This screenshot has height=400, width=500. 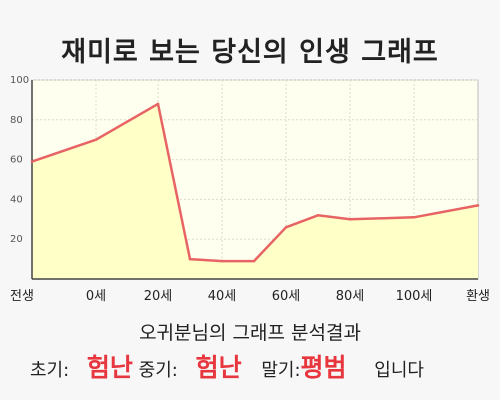 I want to click on late-label: 말기:, so click(x=281, y=370).